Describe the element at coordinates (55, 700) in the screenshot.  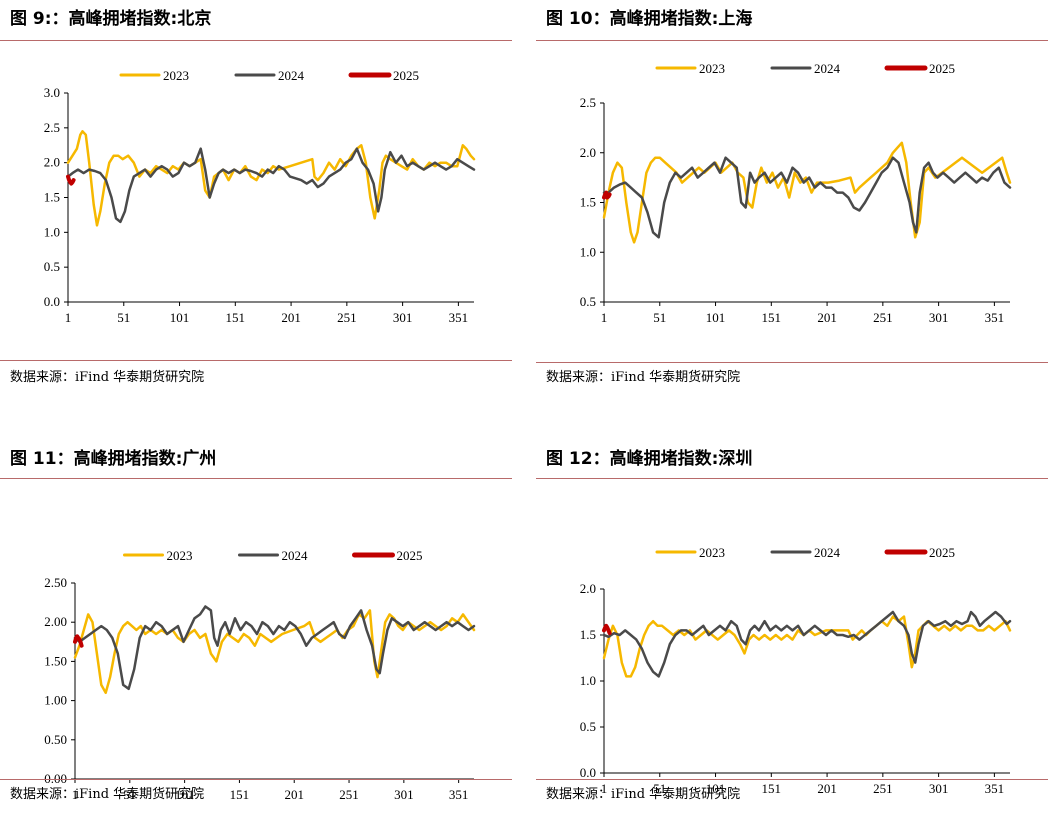
I see `y-tick-label: 1.00` at that location.